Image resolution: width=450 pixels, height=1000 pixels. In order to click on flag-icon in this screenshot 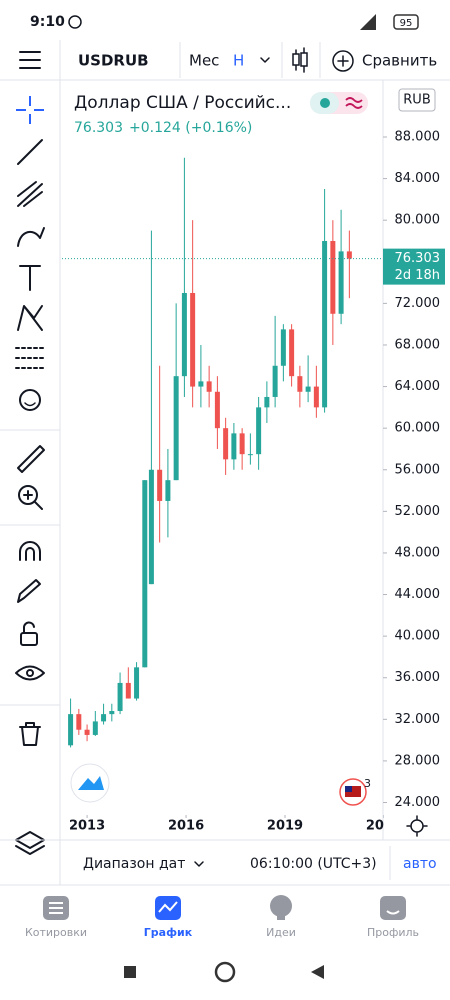, I will do `click(353, 791)`.